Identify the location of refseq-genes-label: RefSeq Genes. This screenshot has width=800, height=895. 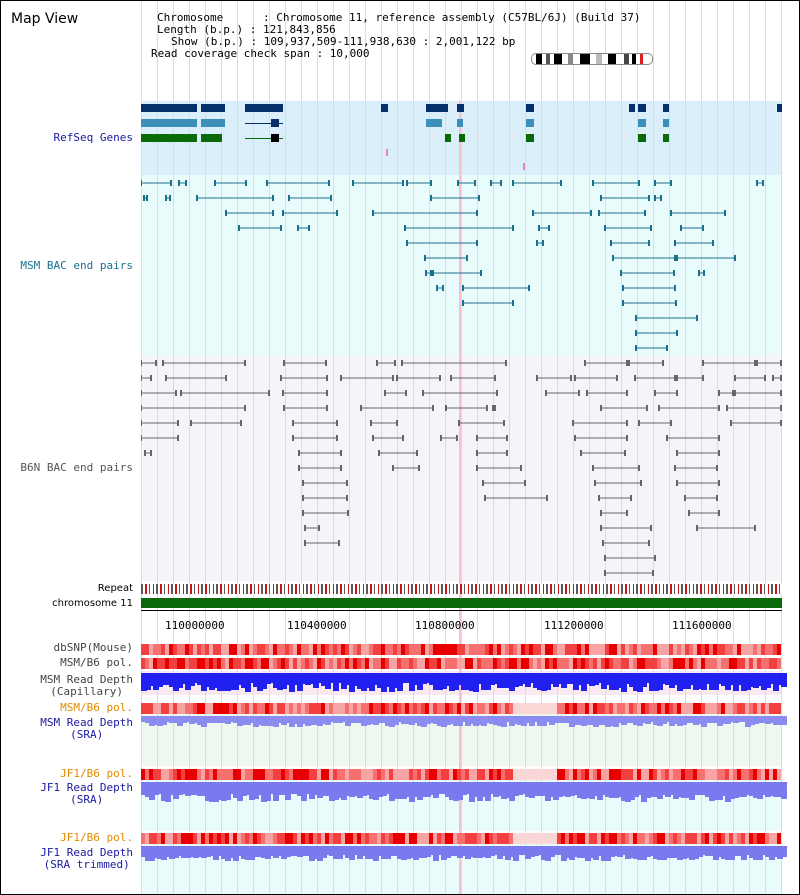
(93, 137).